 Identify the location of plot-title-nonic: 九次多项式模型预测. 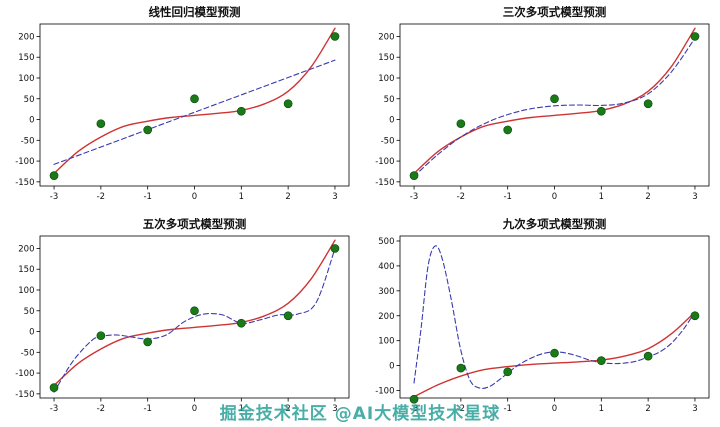
(554, 224).